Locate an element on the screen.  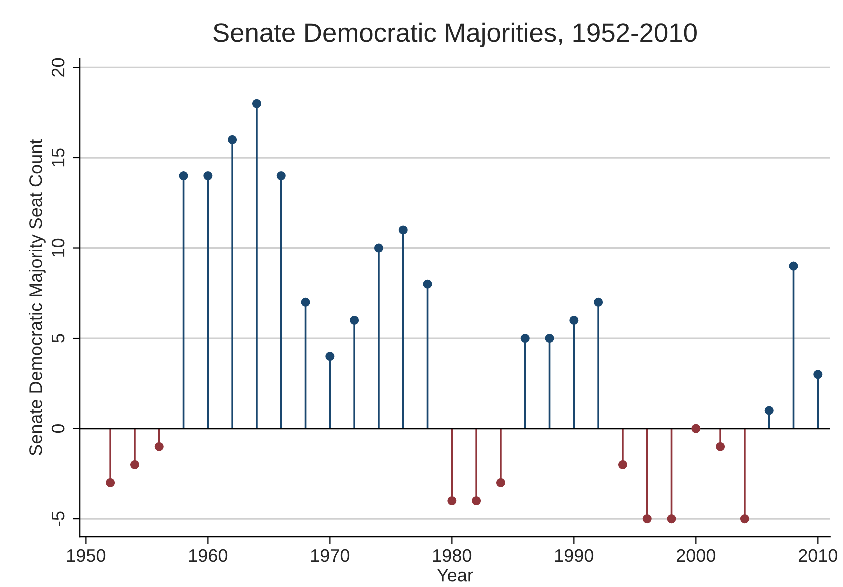
y-tick-label: 20 is located at coordinates (58, 67).